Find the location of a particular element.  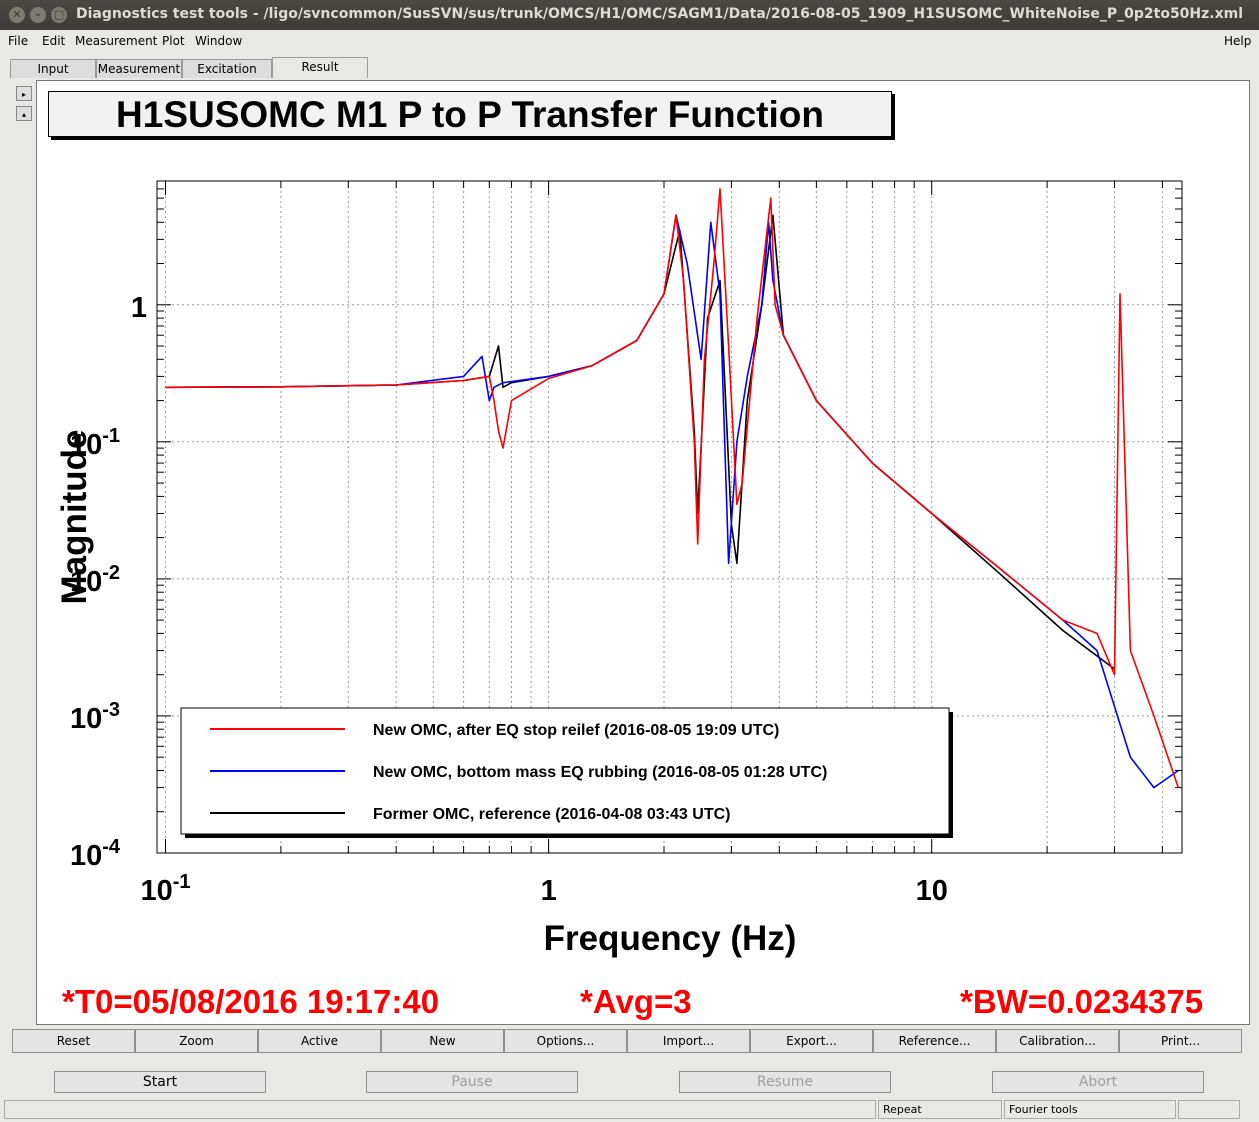

active-button: Active is located at coordinates (319, 1041).